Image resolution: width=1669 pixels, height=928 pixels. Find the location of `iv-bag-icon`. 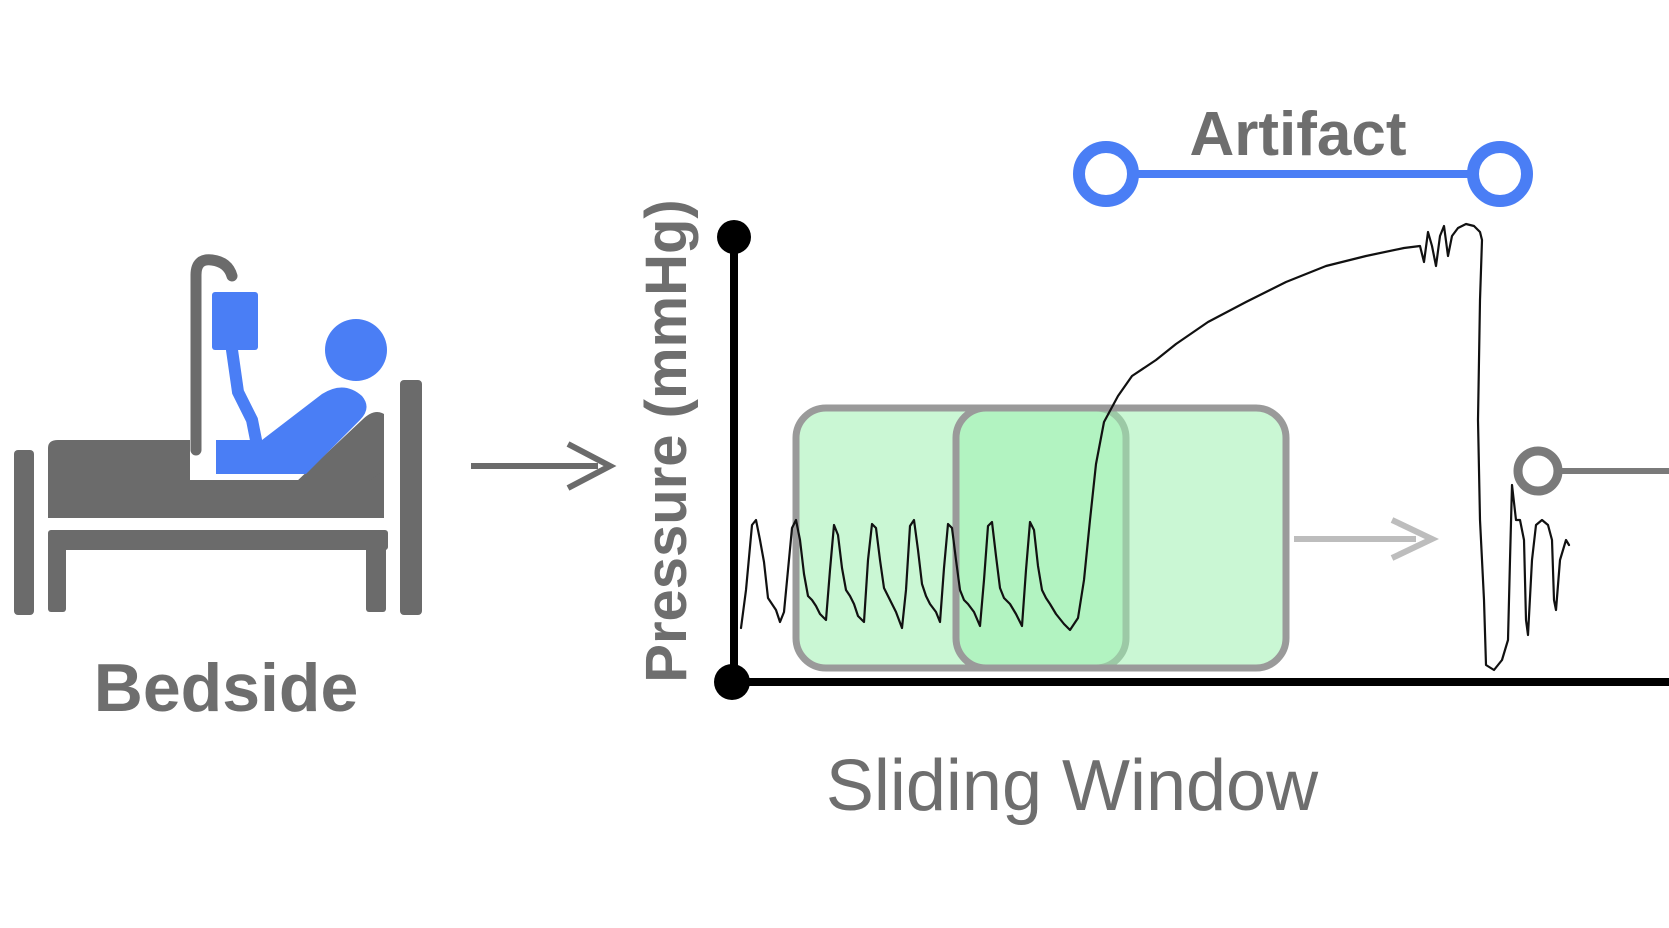

iv-bag-icon is located at coordinates (237, 369).